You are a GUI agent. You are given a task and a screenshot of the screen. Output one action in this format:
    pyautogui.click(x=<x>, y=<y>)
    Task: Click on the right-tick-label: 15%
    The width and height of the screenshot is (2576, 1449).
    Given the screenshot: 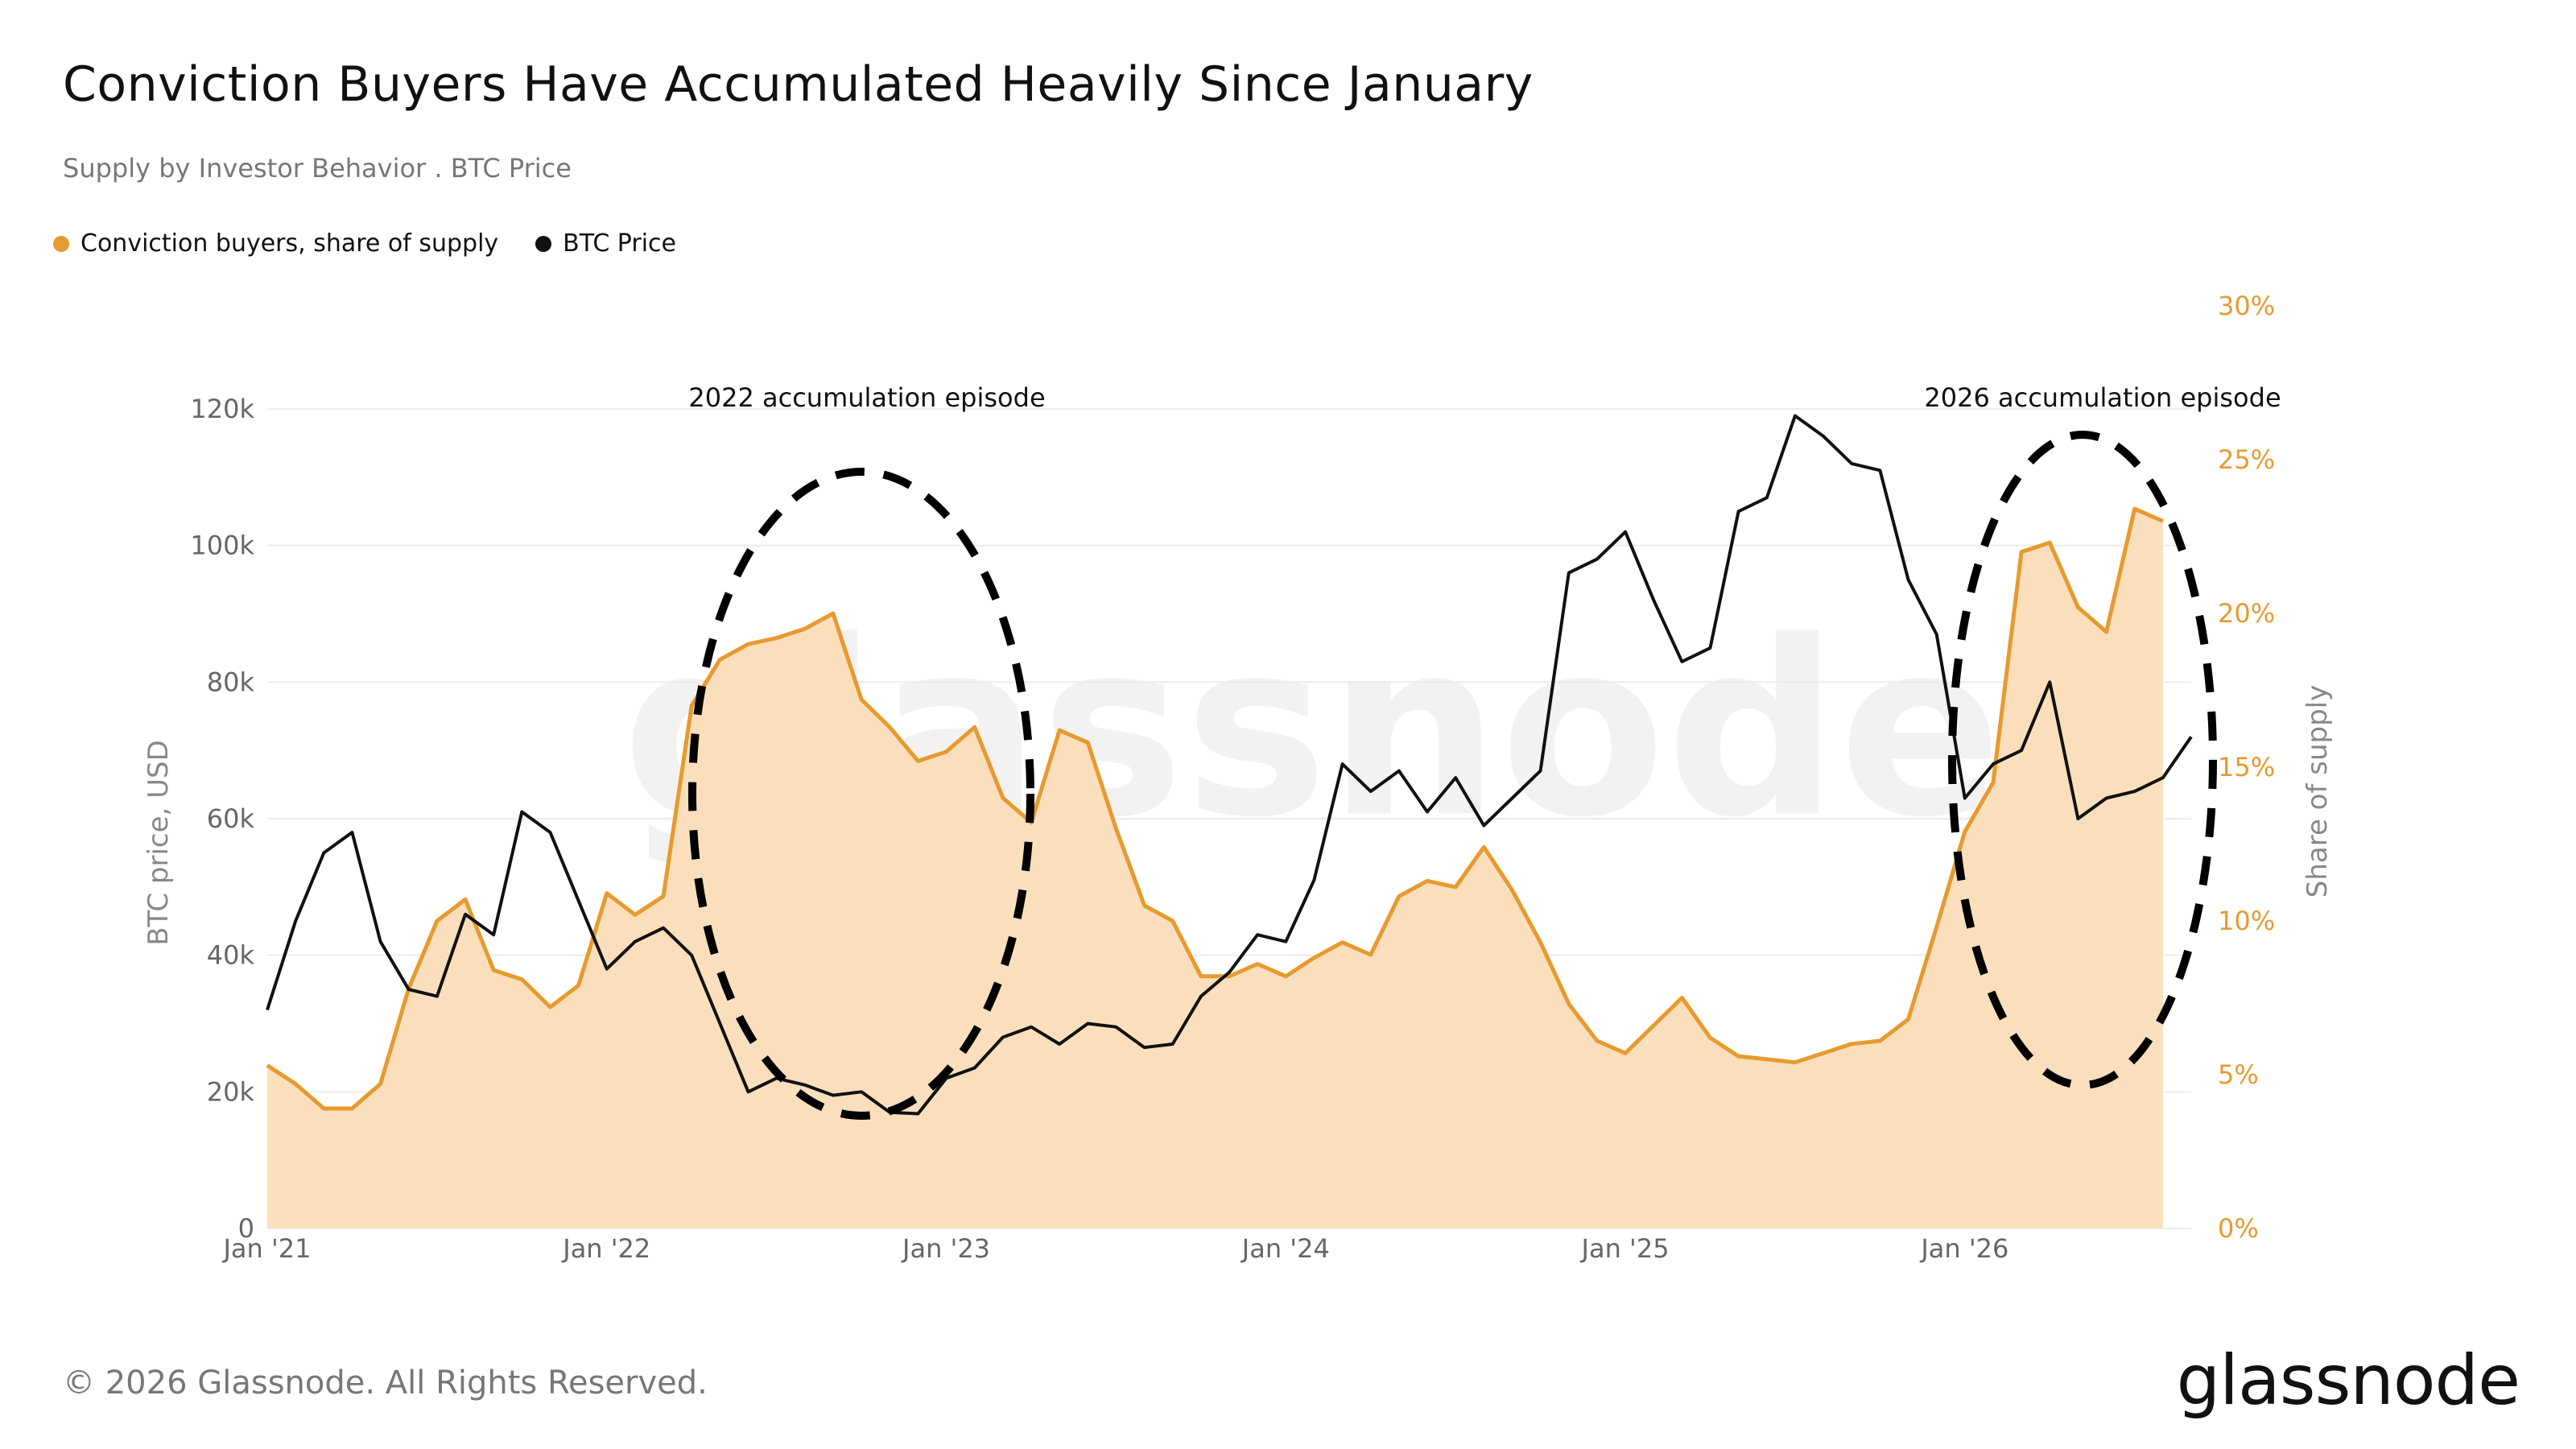 What is the action you would take?
    pyautogui.click(x=2246, y=767)
    